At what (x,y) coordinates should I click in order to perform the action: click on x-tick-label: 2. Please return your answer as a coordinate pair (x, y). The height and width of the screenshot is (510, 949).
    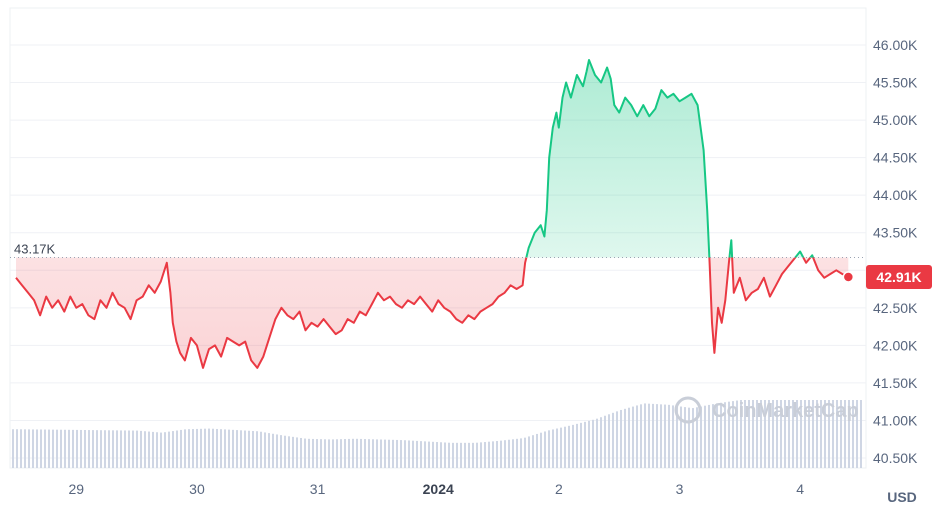
    Looking at the image, I should click on (559, 489).